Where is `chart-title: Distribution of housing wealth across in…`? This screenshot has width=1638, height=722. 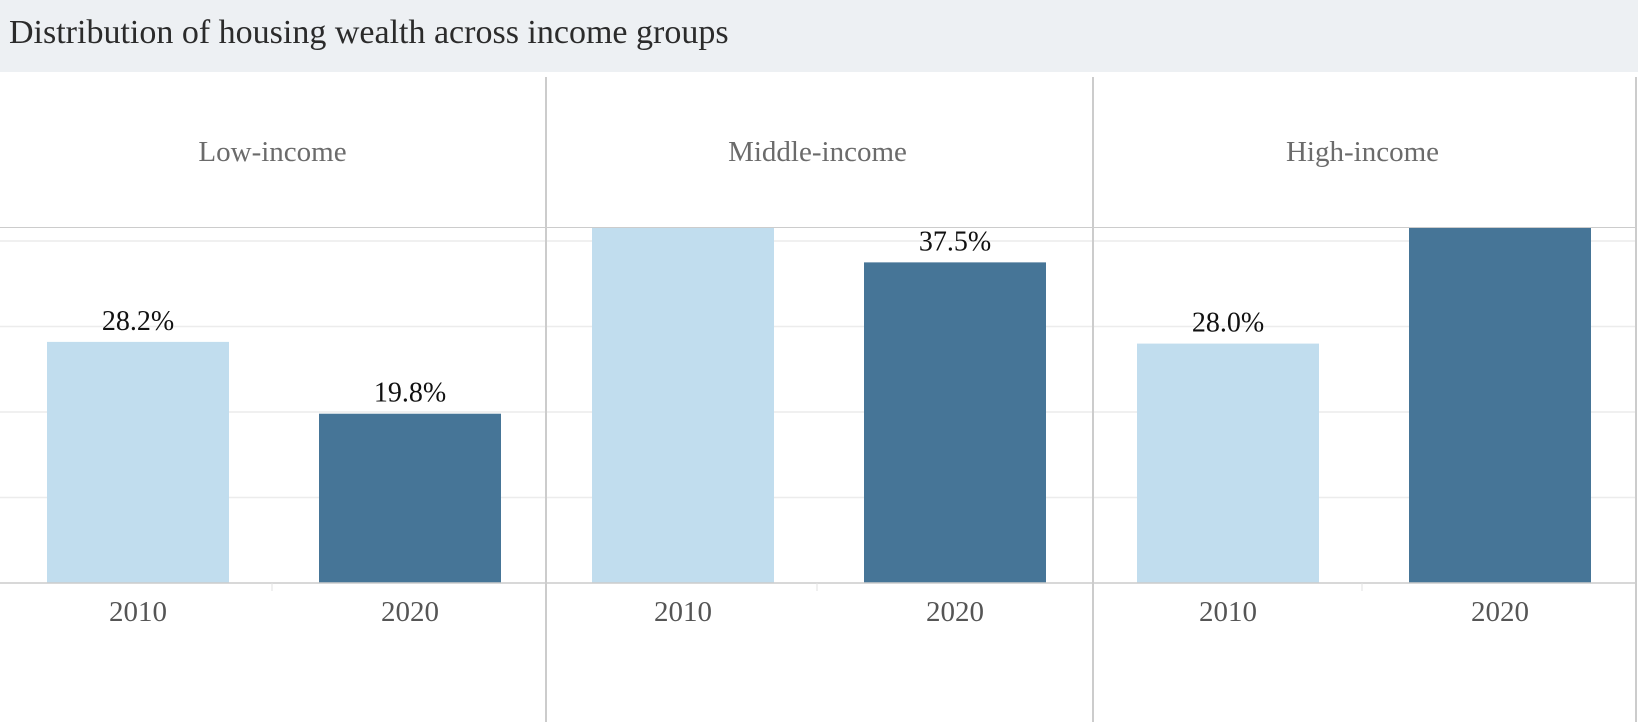 chart-title: Distribution of housing wealth across in… is located at coordinates (369, 32).